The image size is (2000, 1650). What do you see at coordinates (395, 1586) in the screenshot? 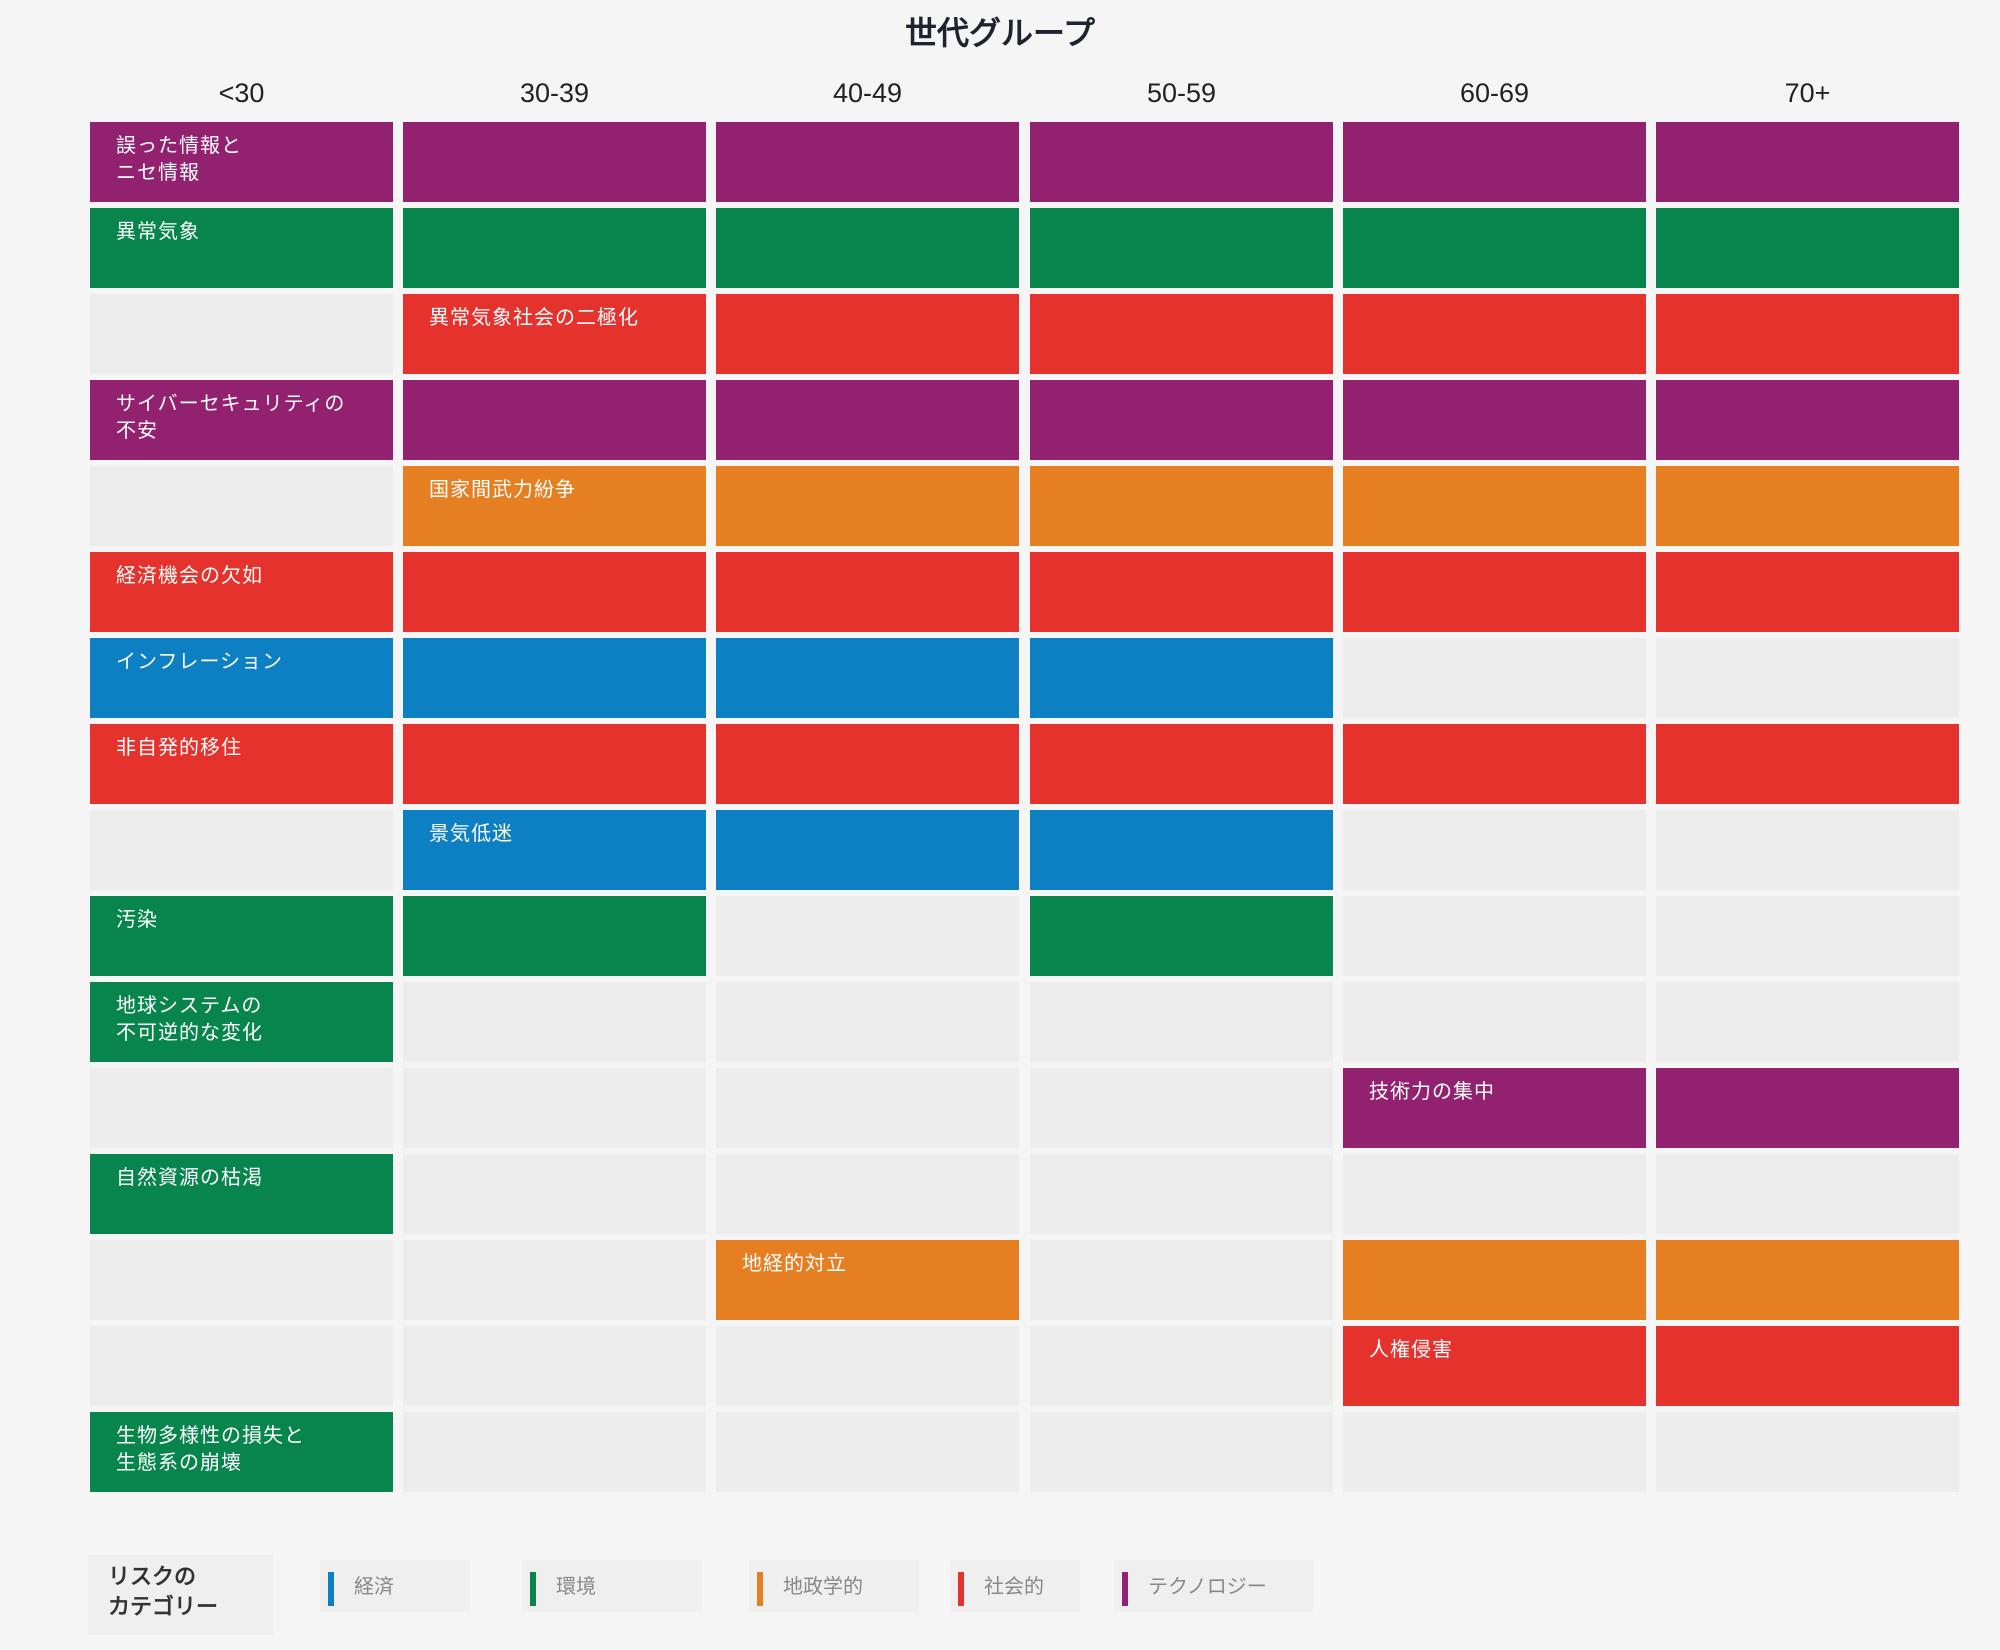
I see `legend-item: 経済` at bounding box center [395, 1586].